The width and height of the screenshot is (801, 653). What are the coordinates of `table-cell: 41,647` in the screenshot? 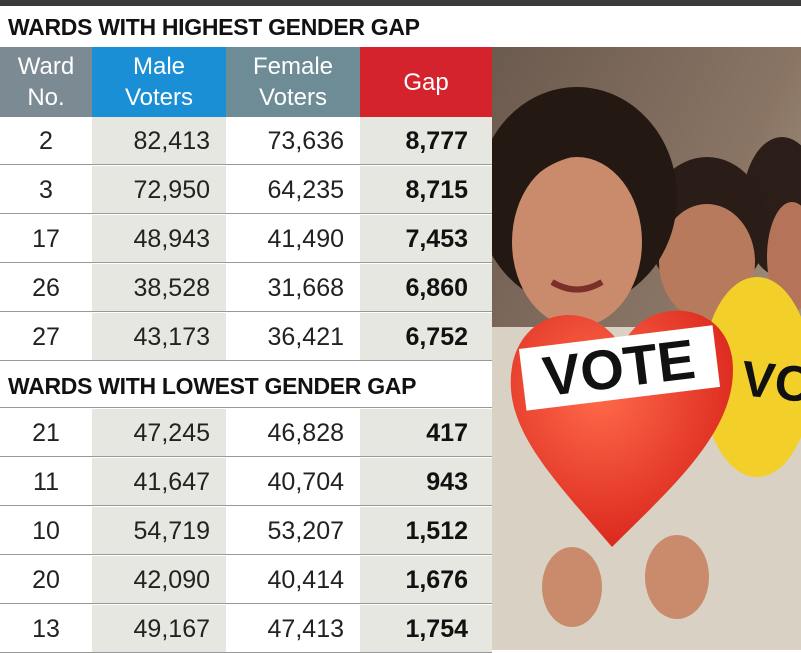 It's located at (159, 482).